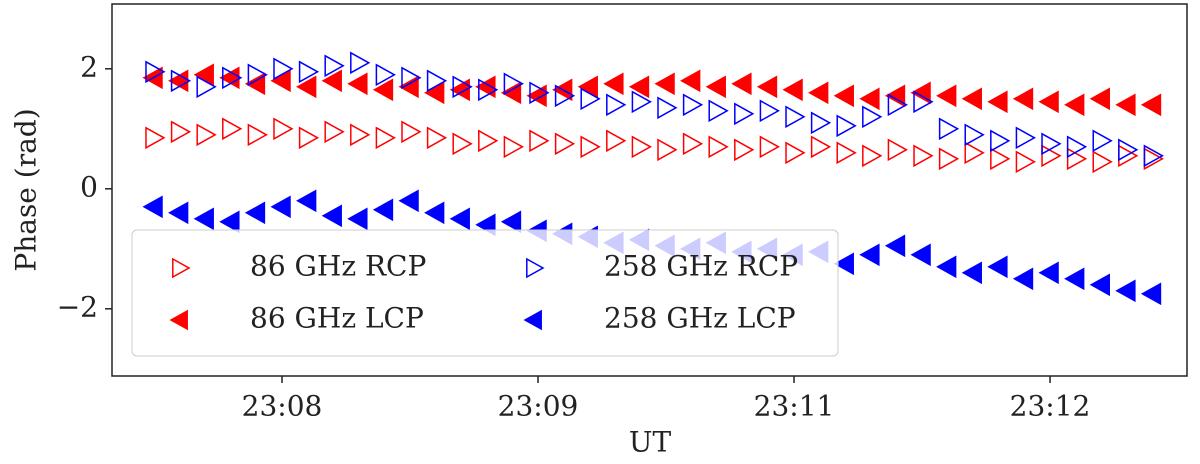 The height and width of the screenshot is (464, 1200). I want to click on y-tick-label: 2, so click(89, 66).